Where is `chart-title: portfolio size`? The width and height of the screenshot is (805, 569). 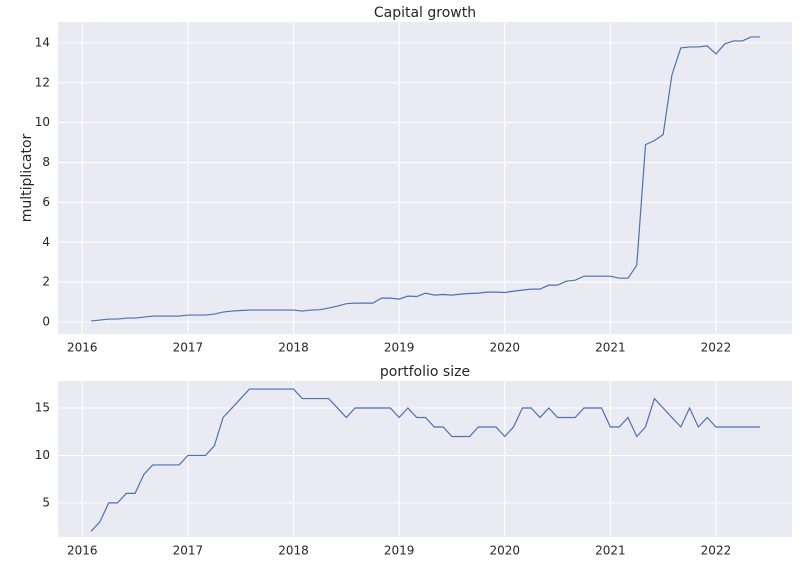
chart-title: portfolio size is located at coordinates (425, 372).